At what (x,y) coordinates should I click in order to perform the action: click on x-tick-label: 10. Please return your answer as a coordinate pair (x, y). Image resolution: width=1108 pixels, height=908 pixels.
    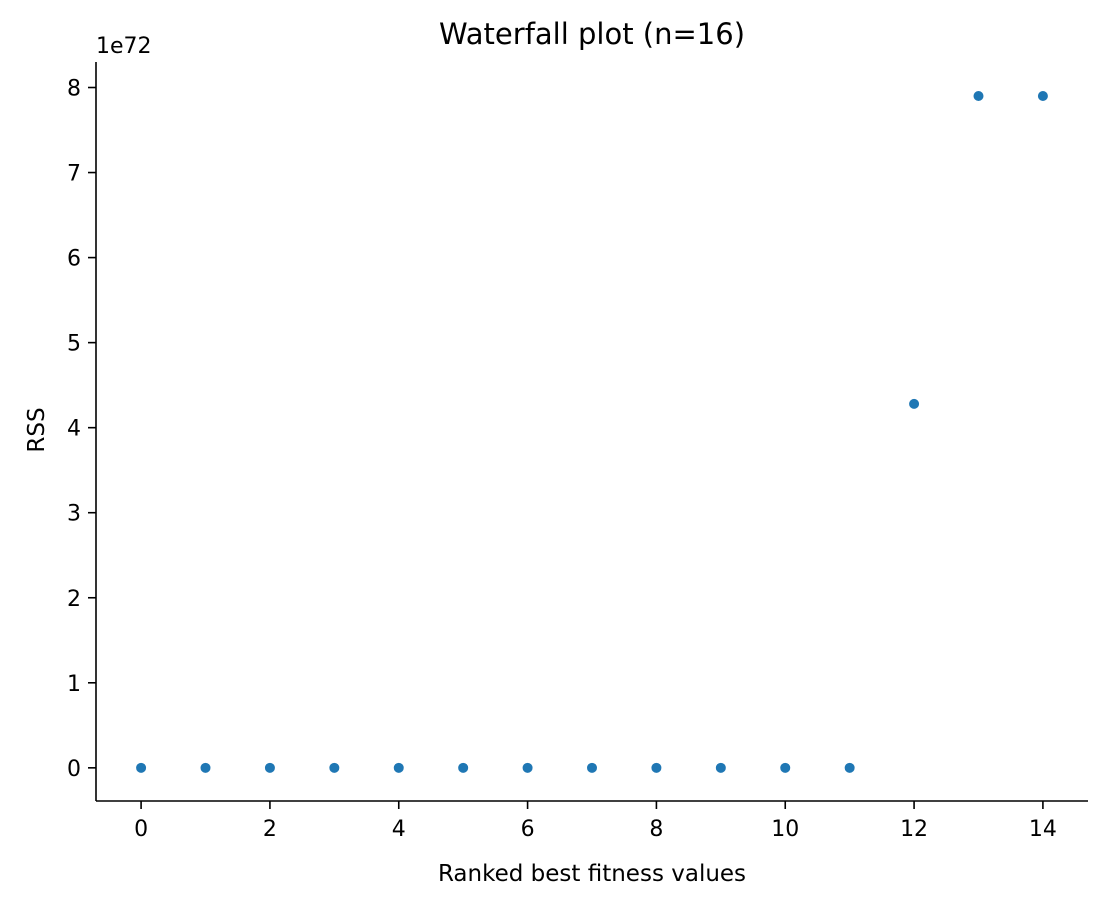
    Looking at the image, I should click on (785, 829).